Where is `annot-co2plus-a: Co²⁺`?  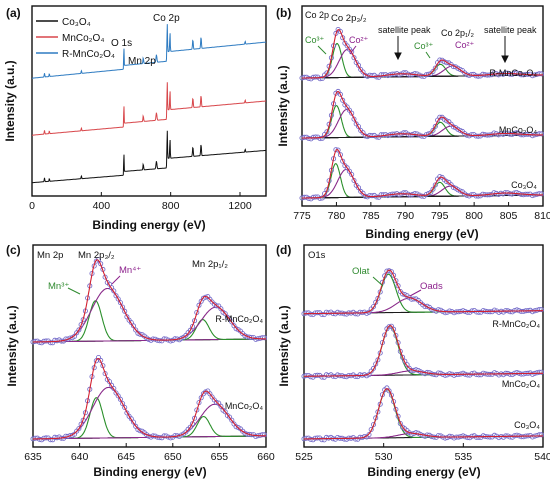
annot-co2plus-a: Co²⁺ is located at coordinates (359, 40).